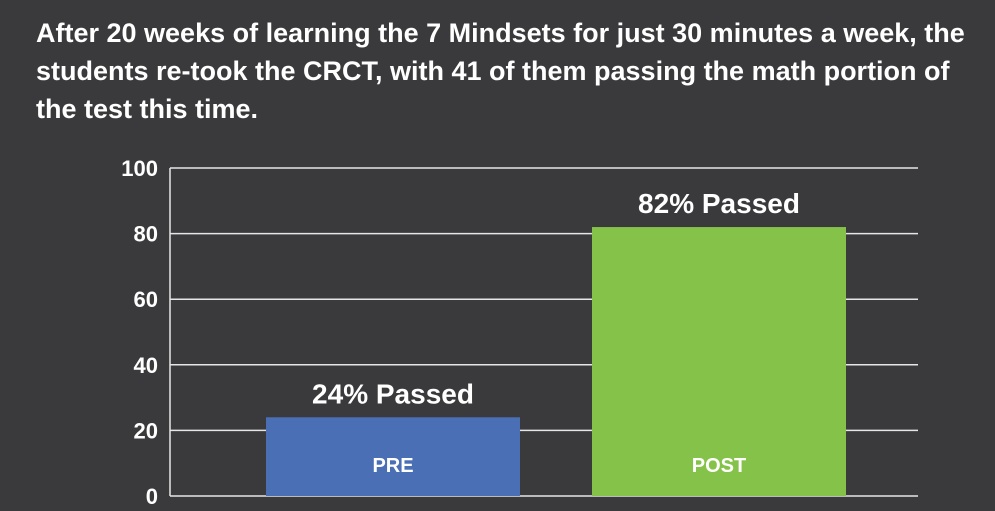  I want to click on y-axis-tick-labels: 0 20 40 60 80 100, so click(139, 332).